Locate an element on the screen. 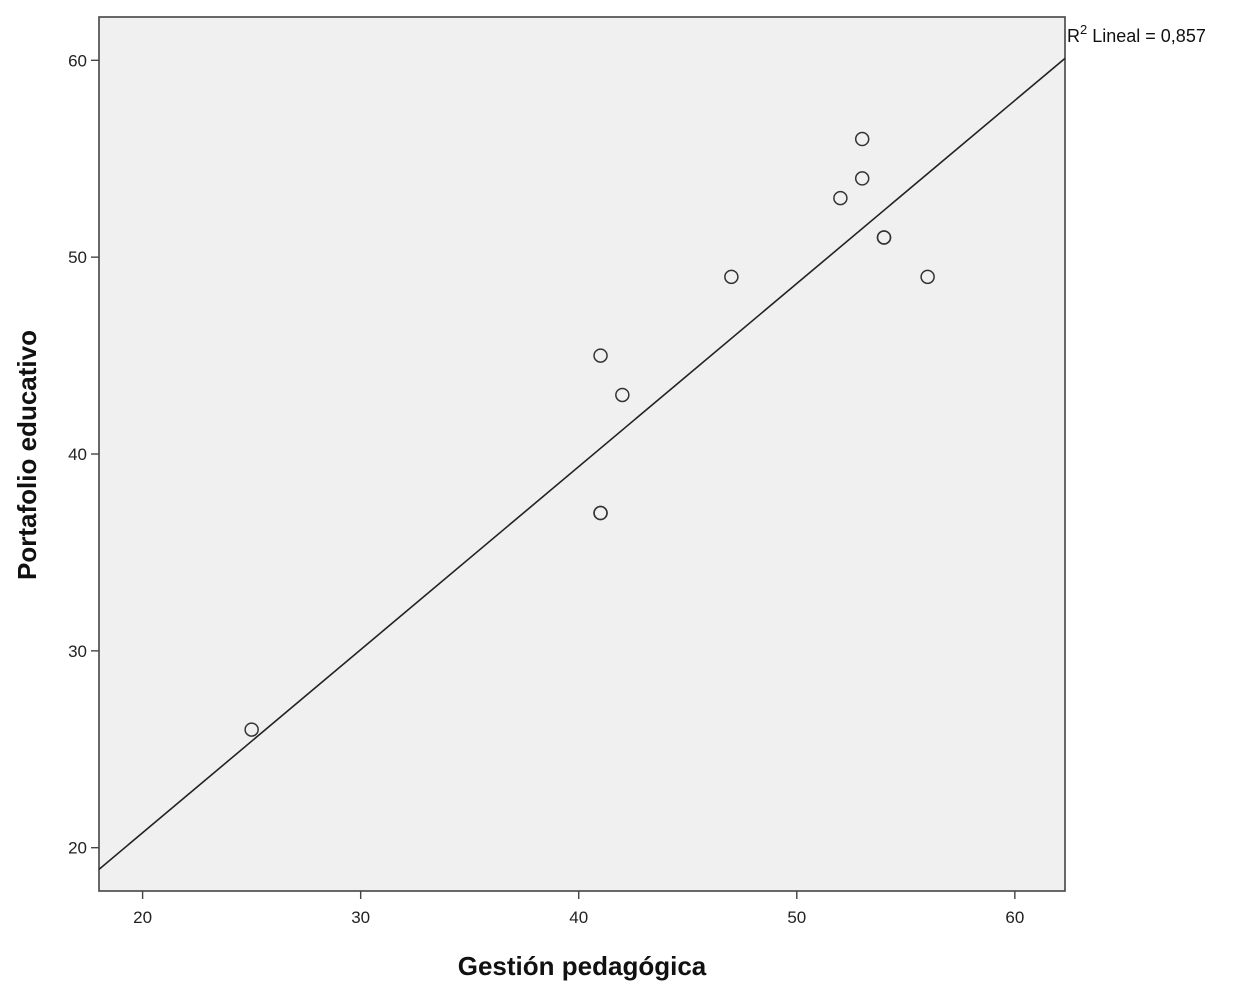 The height and width of the screenshot is (985, 1237). r-squared-superscript: 2 is located at coordinates (1083, 29).